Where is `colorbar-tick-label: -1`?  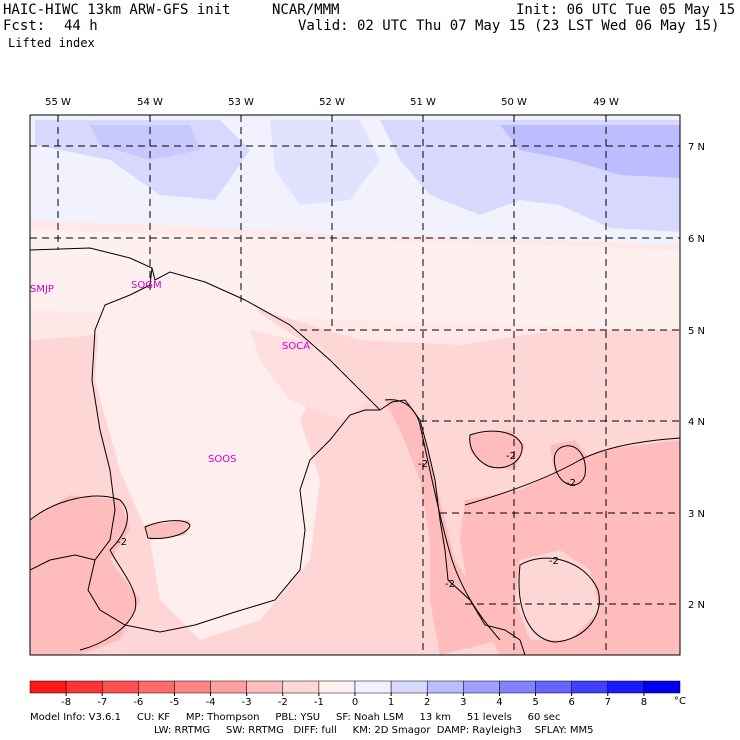 colorbar-tick-label: -1 is located at coordinates (319, 702).